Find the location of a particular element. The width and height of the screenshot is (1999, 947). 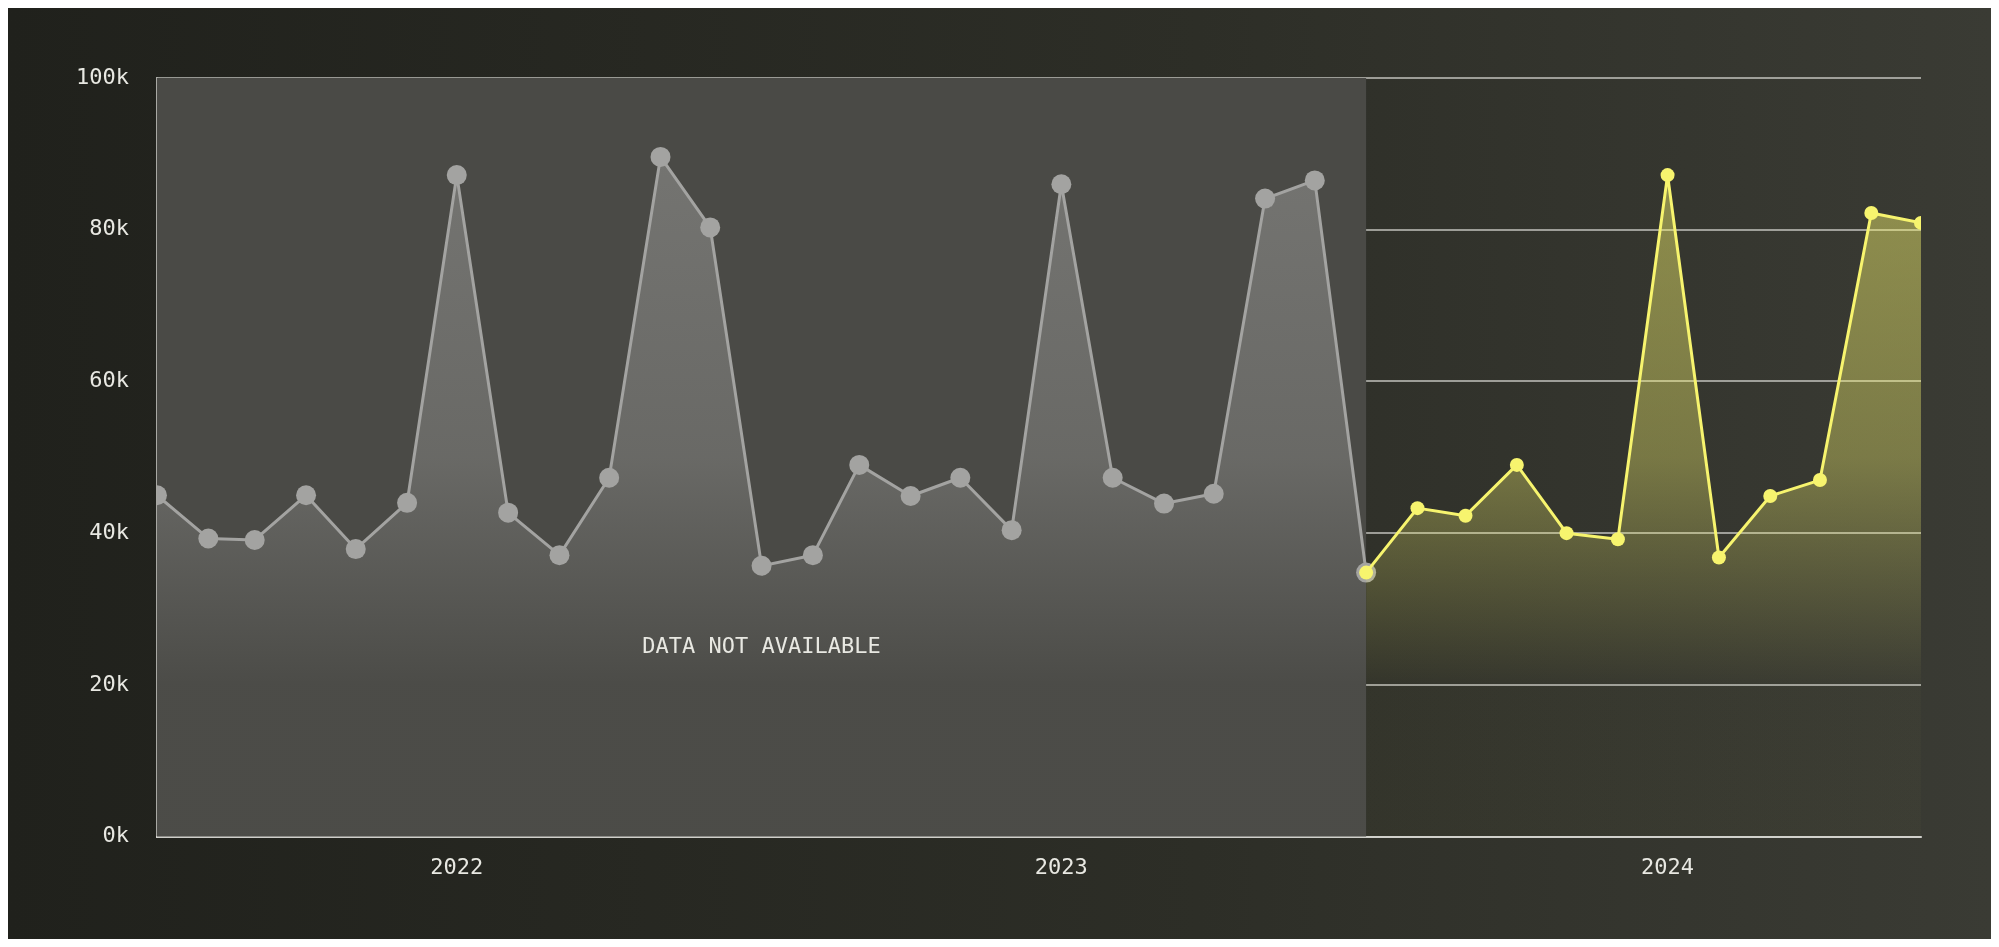

y-tick-label: 20k is located at coordinates (109, 683).